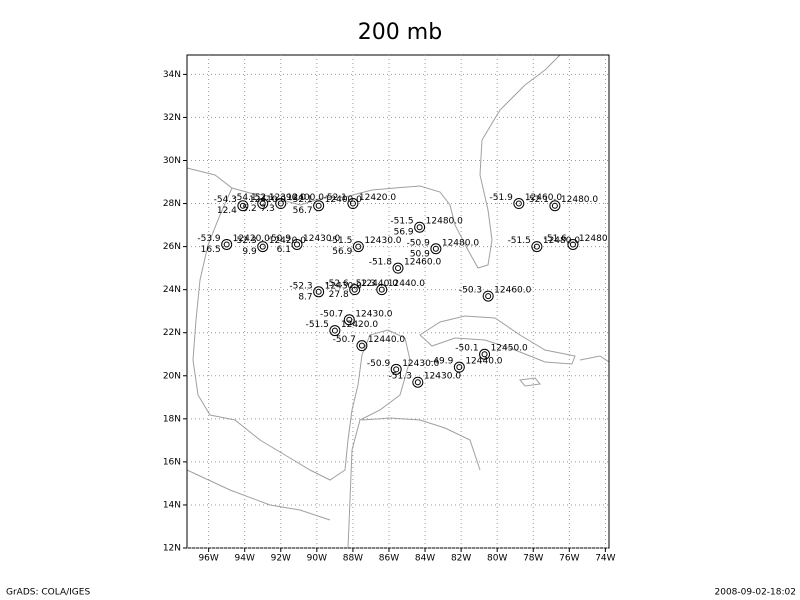 The image size is (800, 600). I want to click on cuba, so click(497, 340).